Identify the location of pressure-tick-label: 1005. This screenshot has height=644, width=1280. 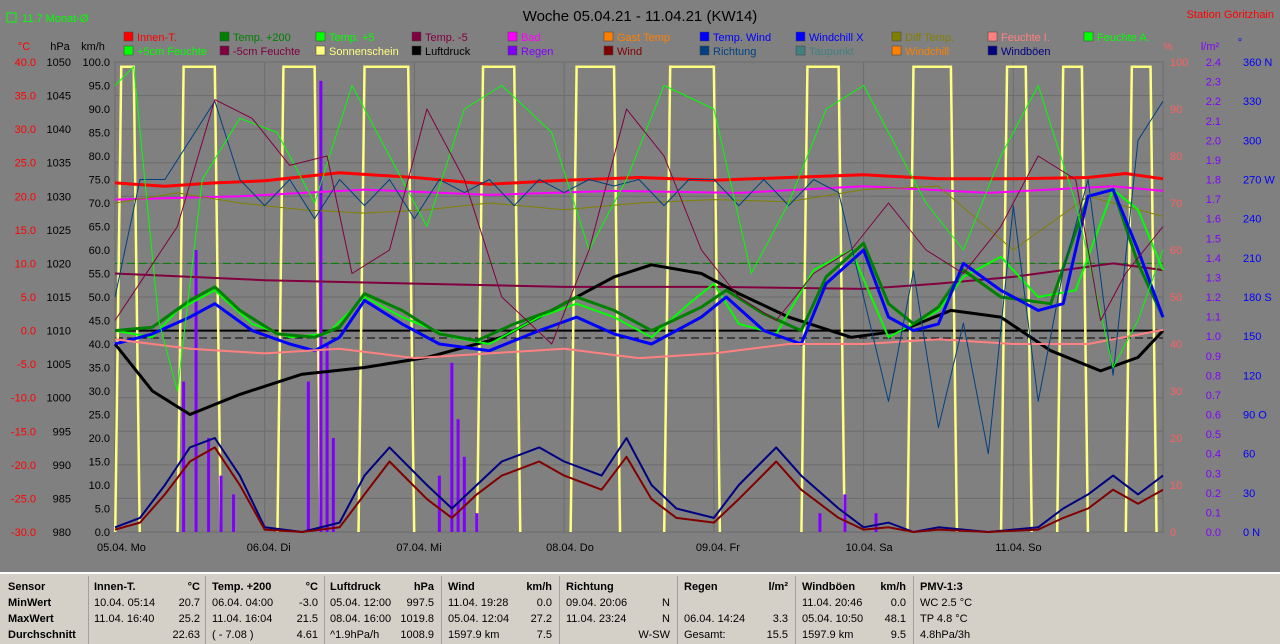
(59, 365).